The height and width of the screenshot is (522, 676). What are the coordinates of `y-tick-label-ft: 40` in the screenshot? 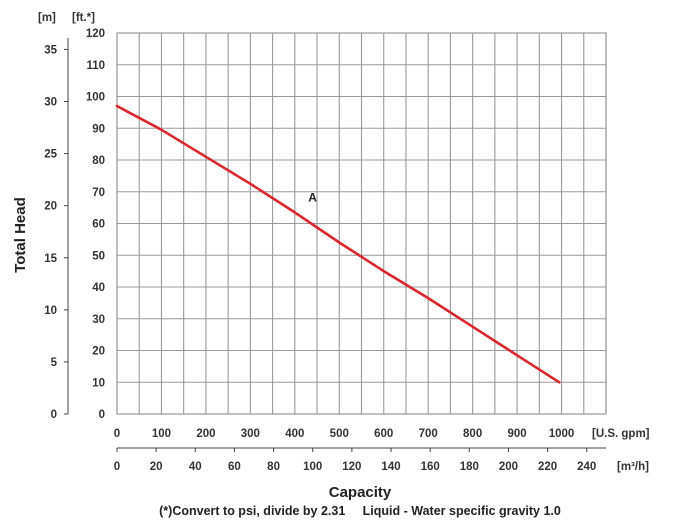 It's located at (98, 288).